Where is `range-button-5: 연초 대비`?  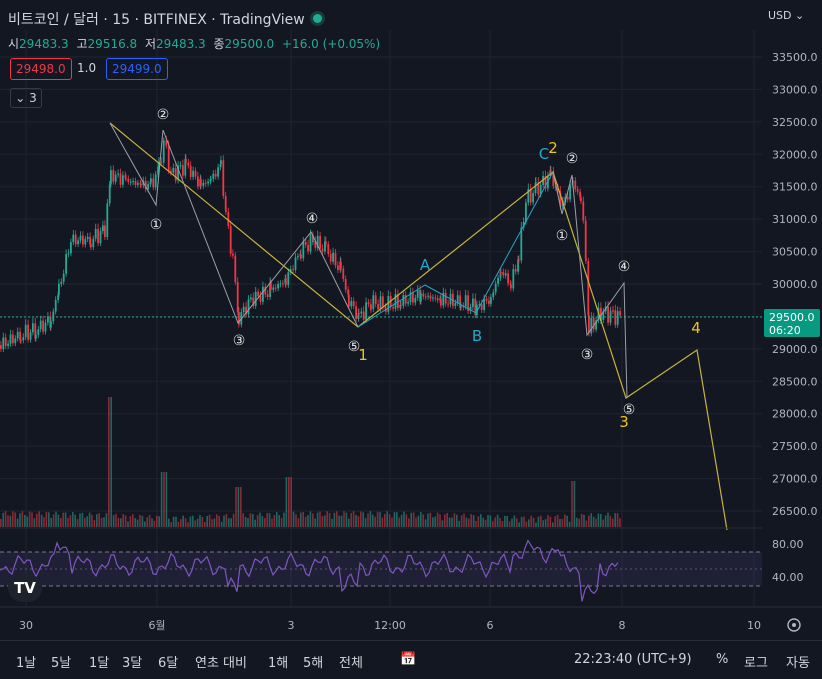 range-button-5: 연초 대비 is located at coordinates (221, 663).